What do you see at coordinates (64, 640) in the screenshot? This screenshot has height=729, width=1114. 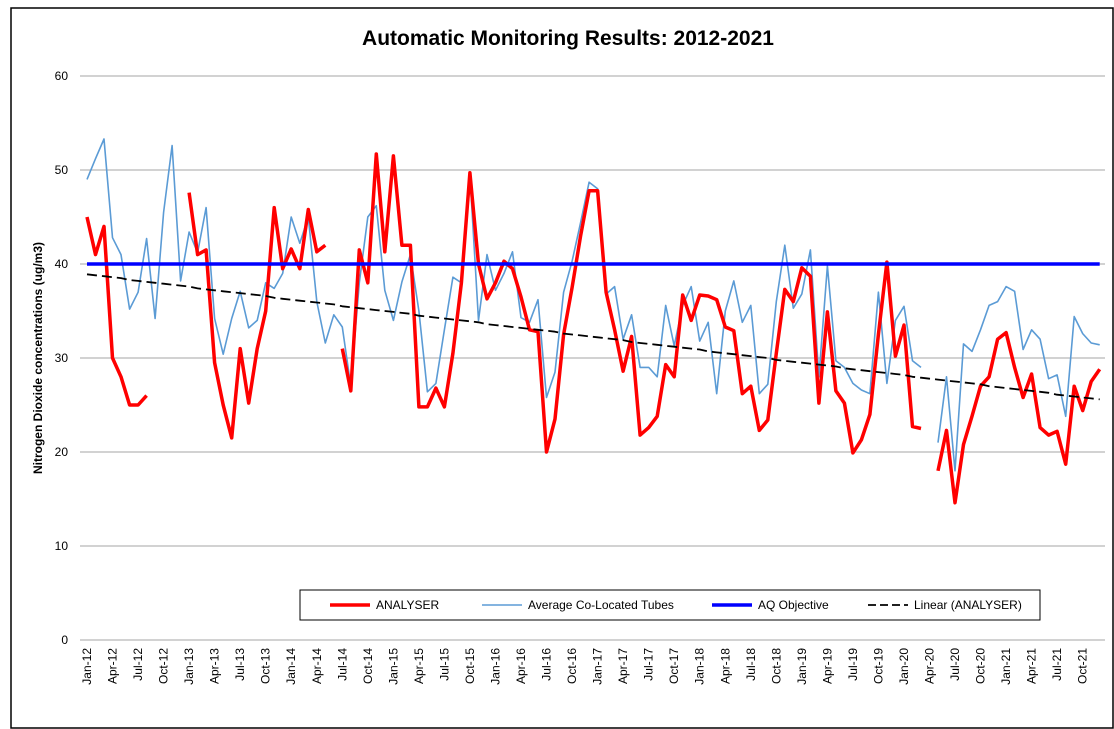 I see `y-tick-label: 0` at bounding box center [64, 640].